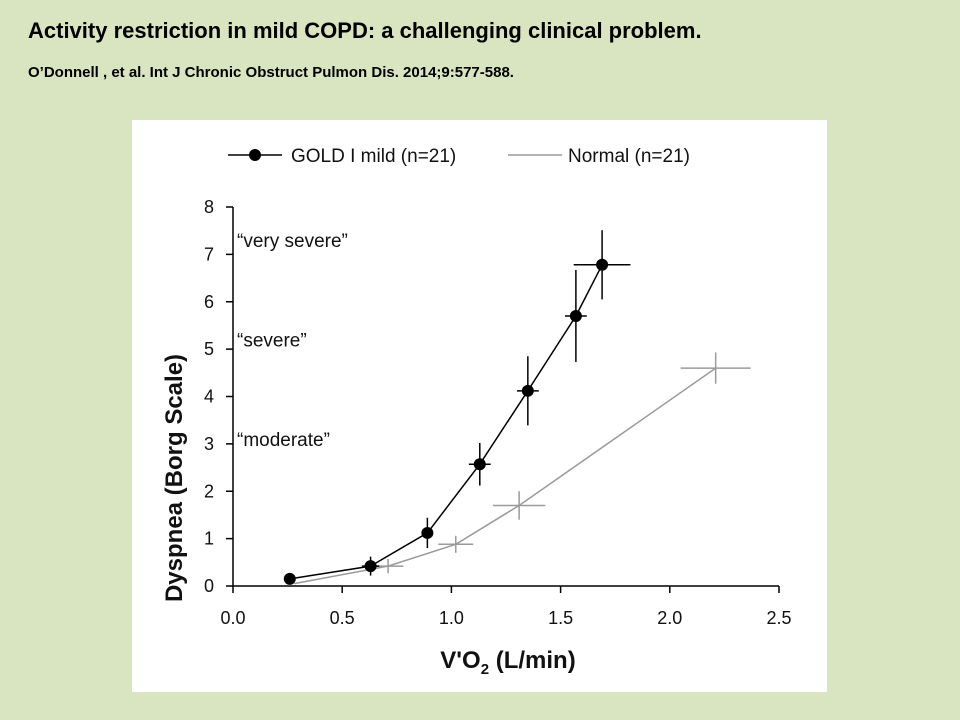  What do you see at coordinates (778, 618) in the screenshot?
I see `x-tick-label: 2.5` at bounding box center [778, 618].